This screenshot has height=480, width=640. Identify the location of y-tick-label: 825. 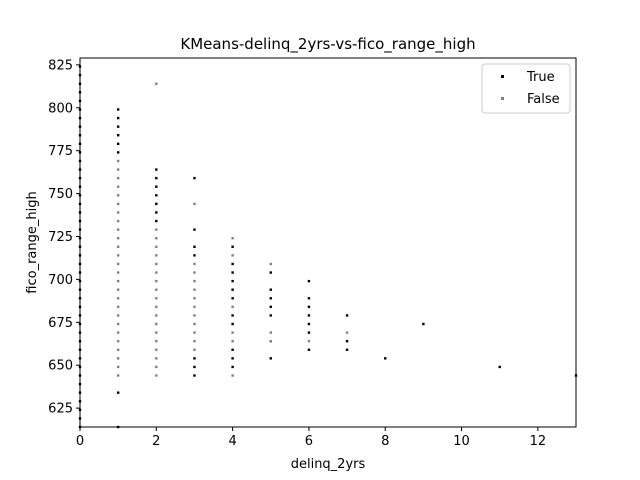
(60, 65).